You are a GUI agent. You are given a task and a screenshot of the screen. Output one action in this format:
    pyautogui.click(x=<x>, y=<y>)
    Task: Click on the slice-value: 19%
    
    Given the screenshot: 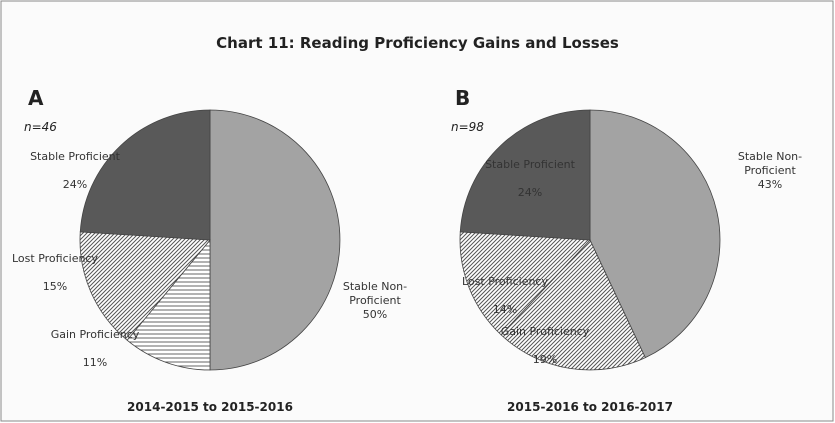 What is the action you would take?
    pyautogui.click(x=545, y=359)
    